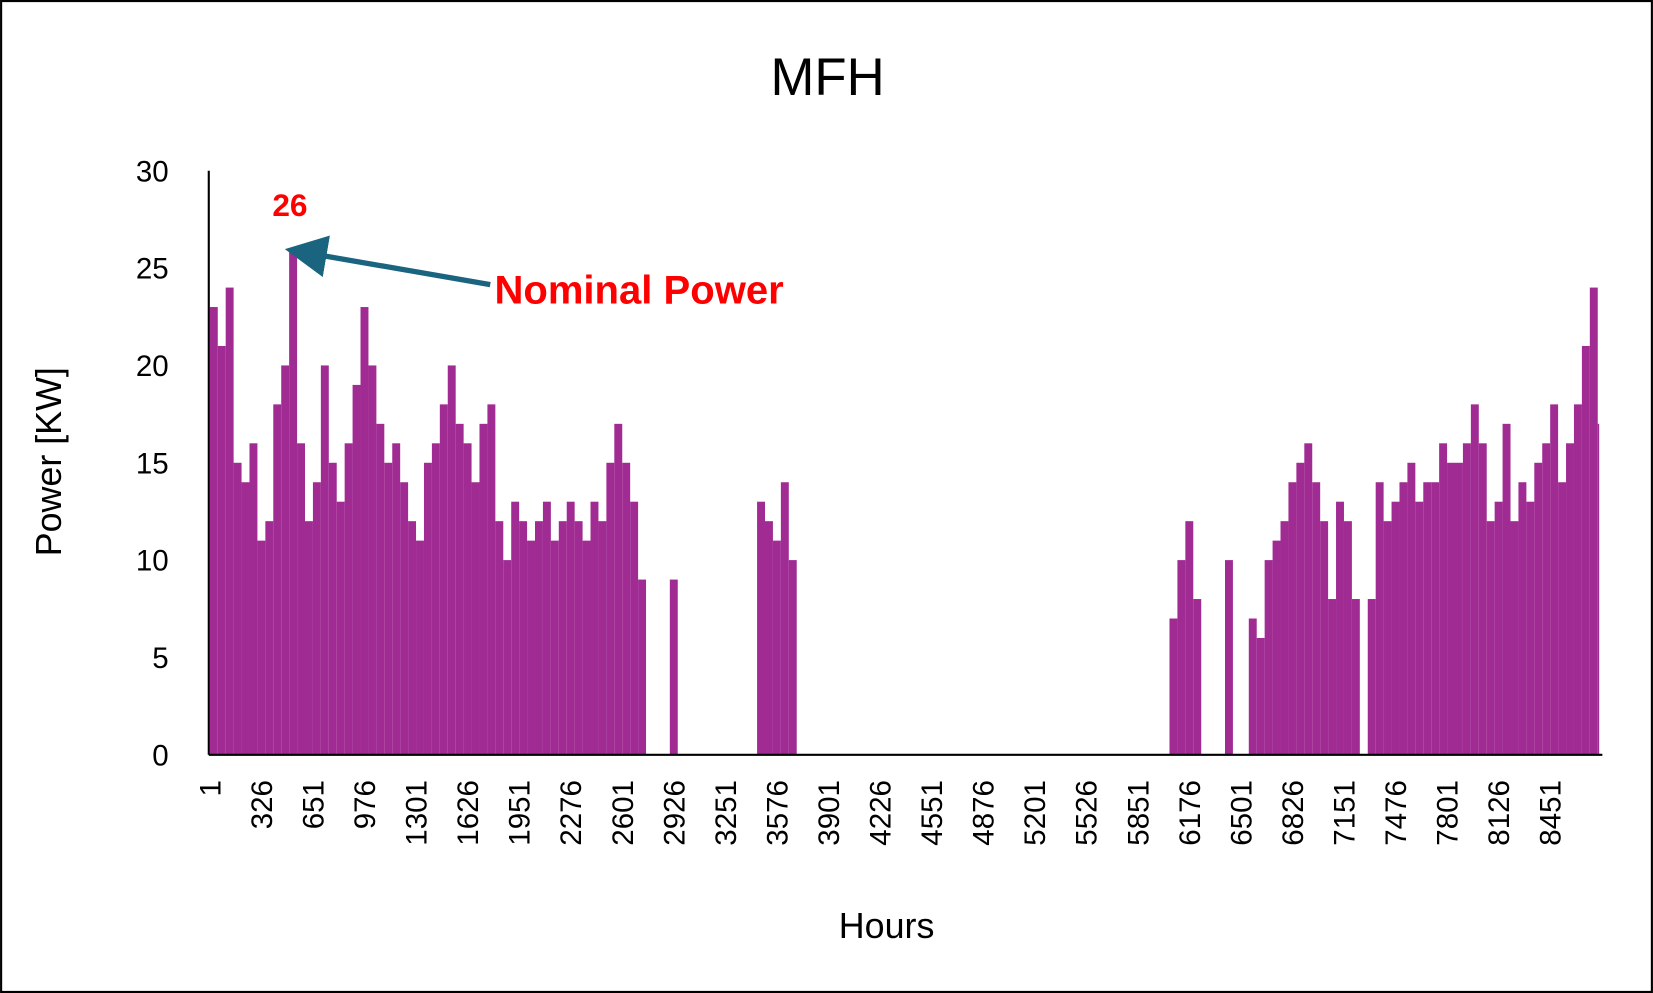 The image size is (1653, 993). Describe the element at coordinates (365, 804) in the screenshot. I see `x-tick-label: 976` at that location.